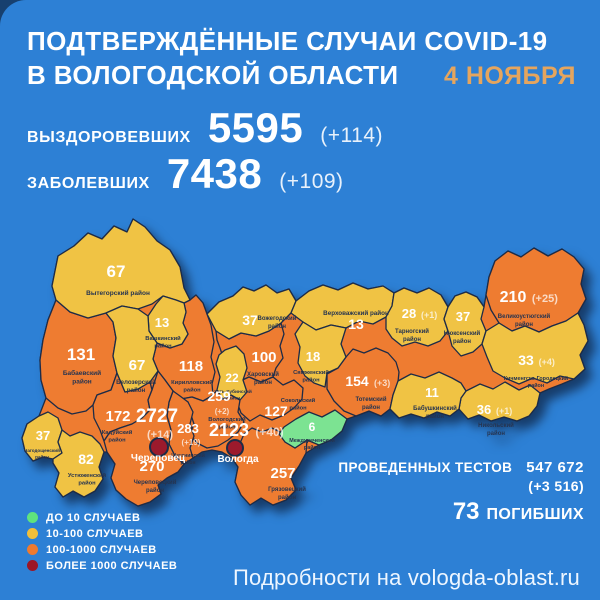 This screenshot has width=600, height=600. What do you see at coordinates (117, 416) in the screenshot?
I see `district-kaduysky-value: 172` at bounding box center [117, 416].